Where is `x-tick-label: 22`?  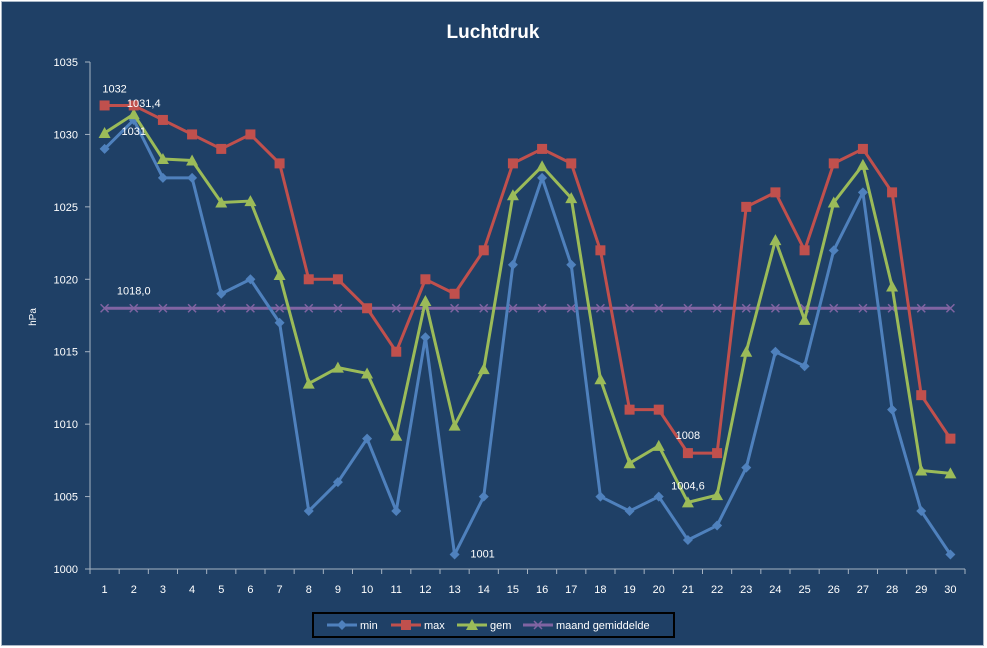 x-tick-label: 22 is located at coordinates (717, 590).